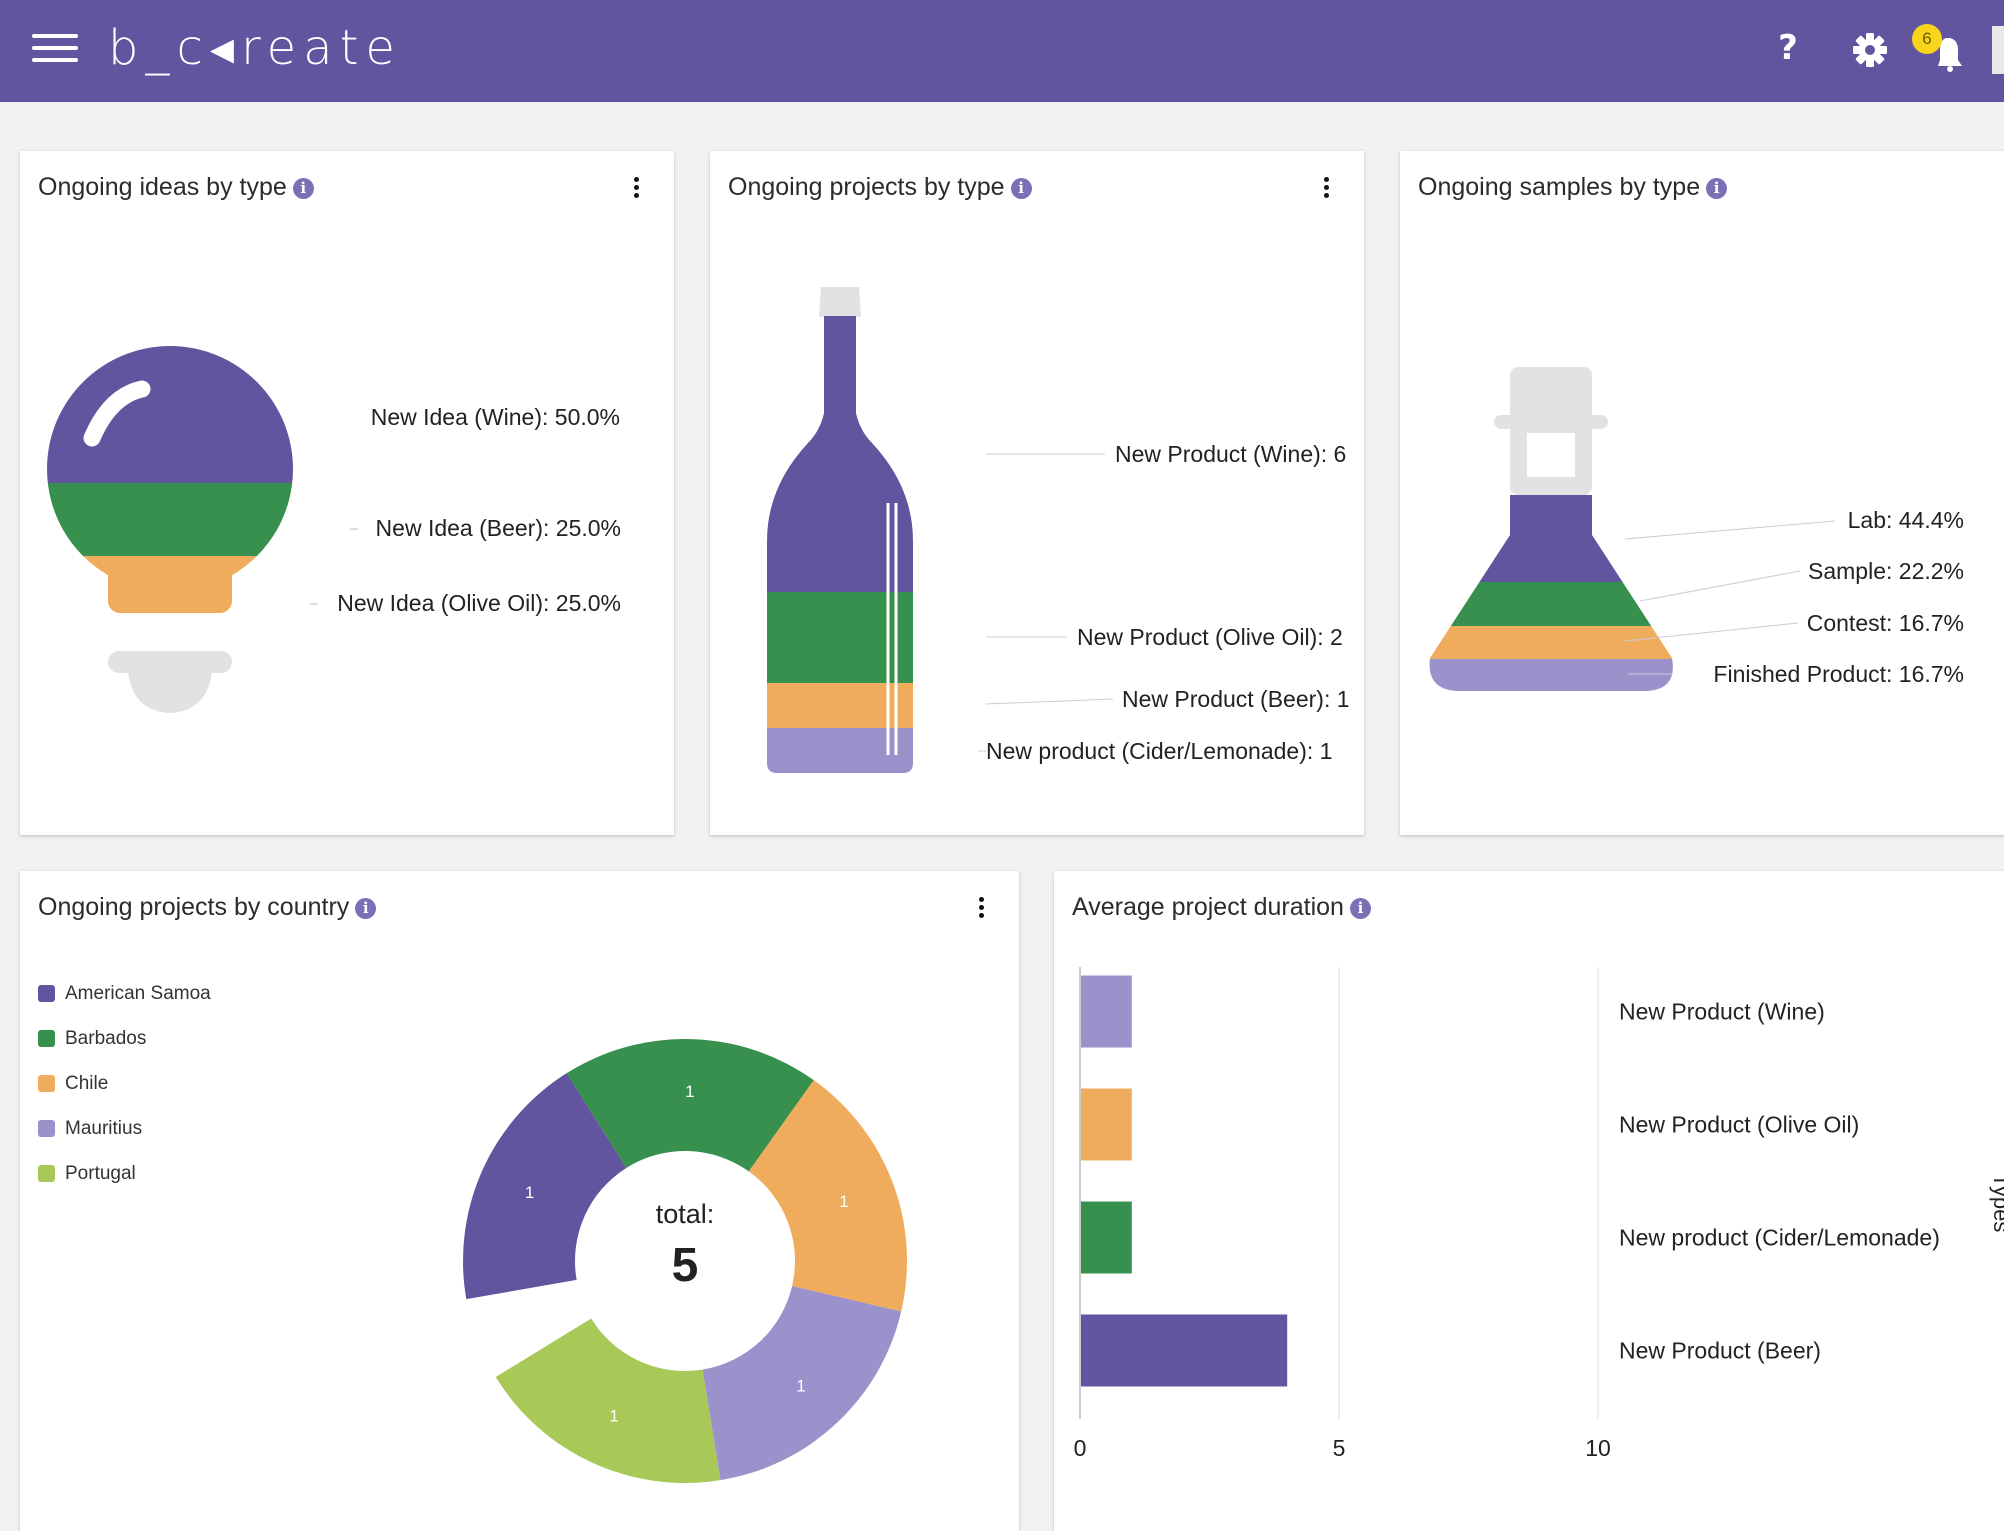 The height and width of the screenshot is (1531, 2004). Describe the element at coordinates (124, 1173) in the screenshot. I see `legend-item: Portugal` at that location.